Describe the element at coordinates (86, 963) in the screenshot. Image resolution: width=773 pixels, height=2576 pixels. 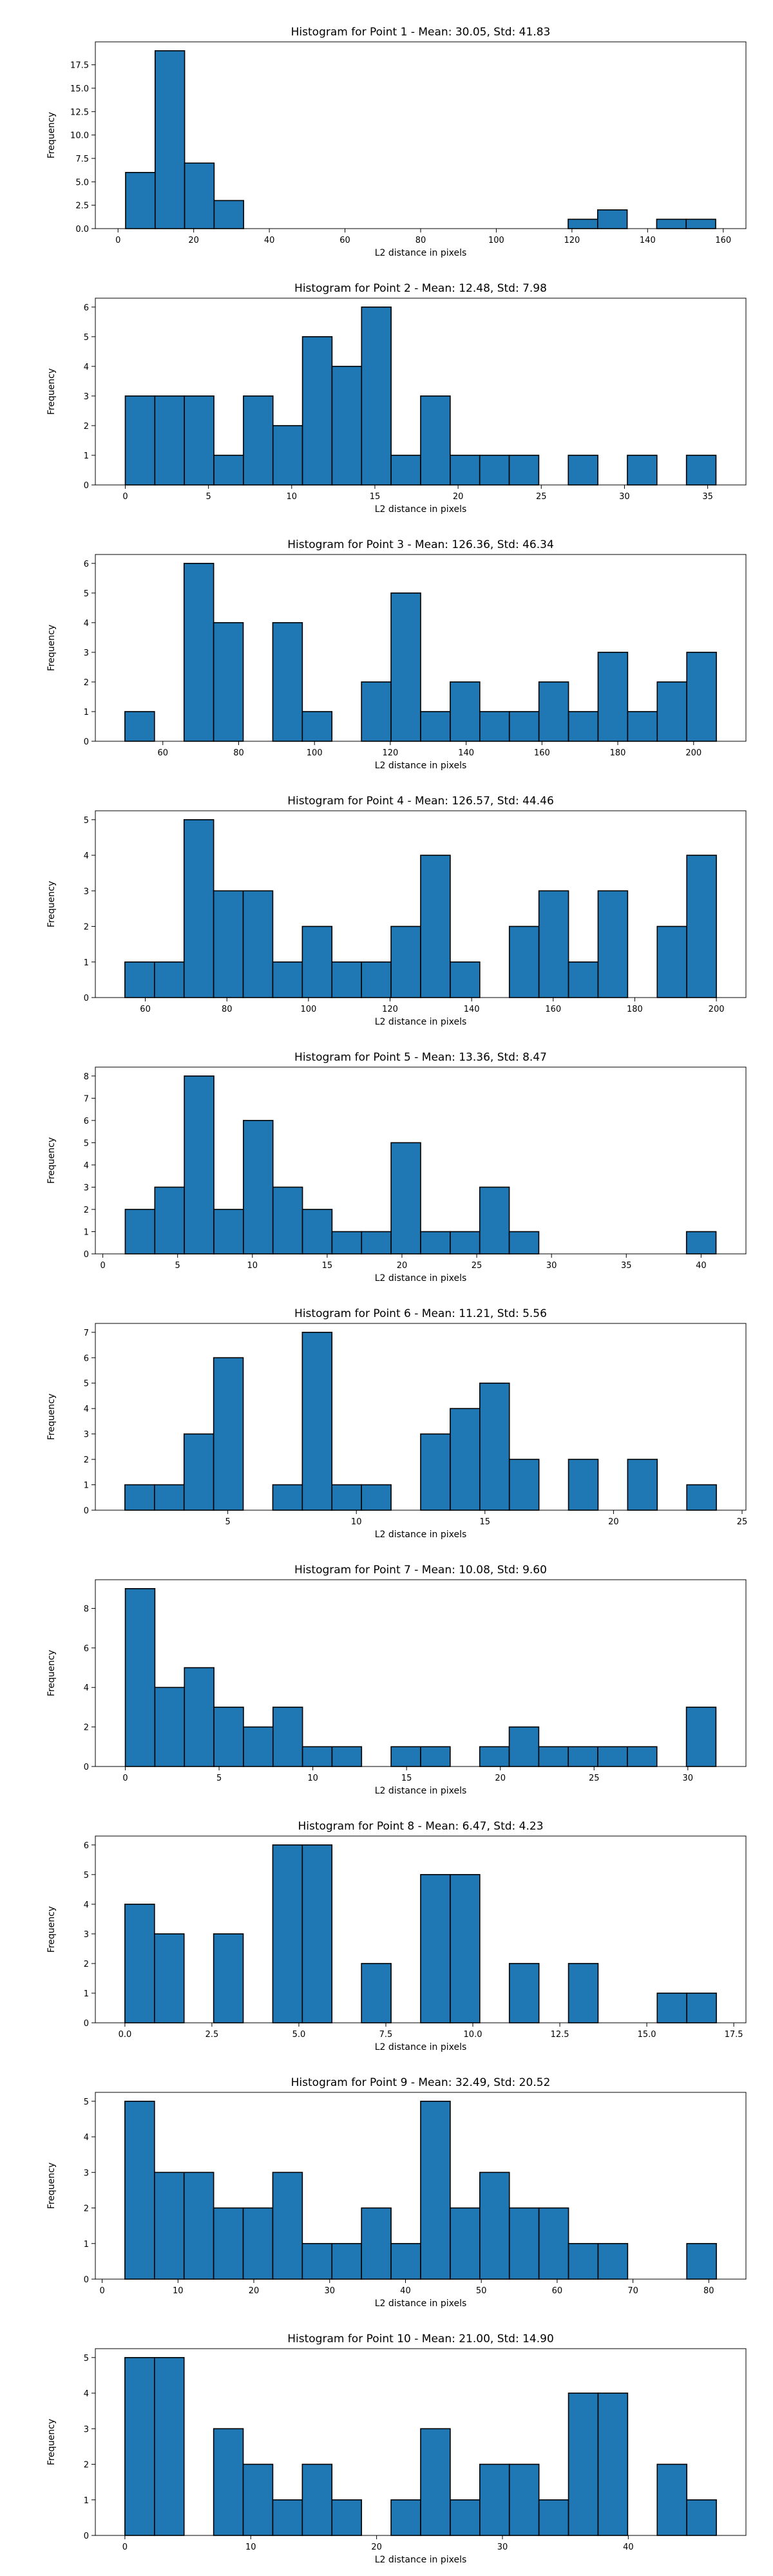
I see `y-tick-label: 1` at that location.